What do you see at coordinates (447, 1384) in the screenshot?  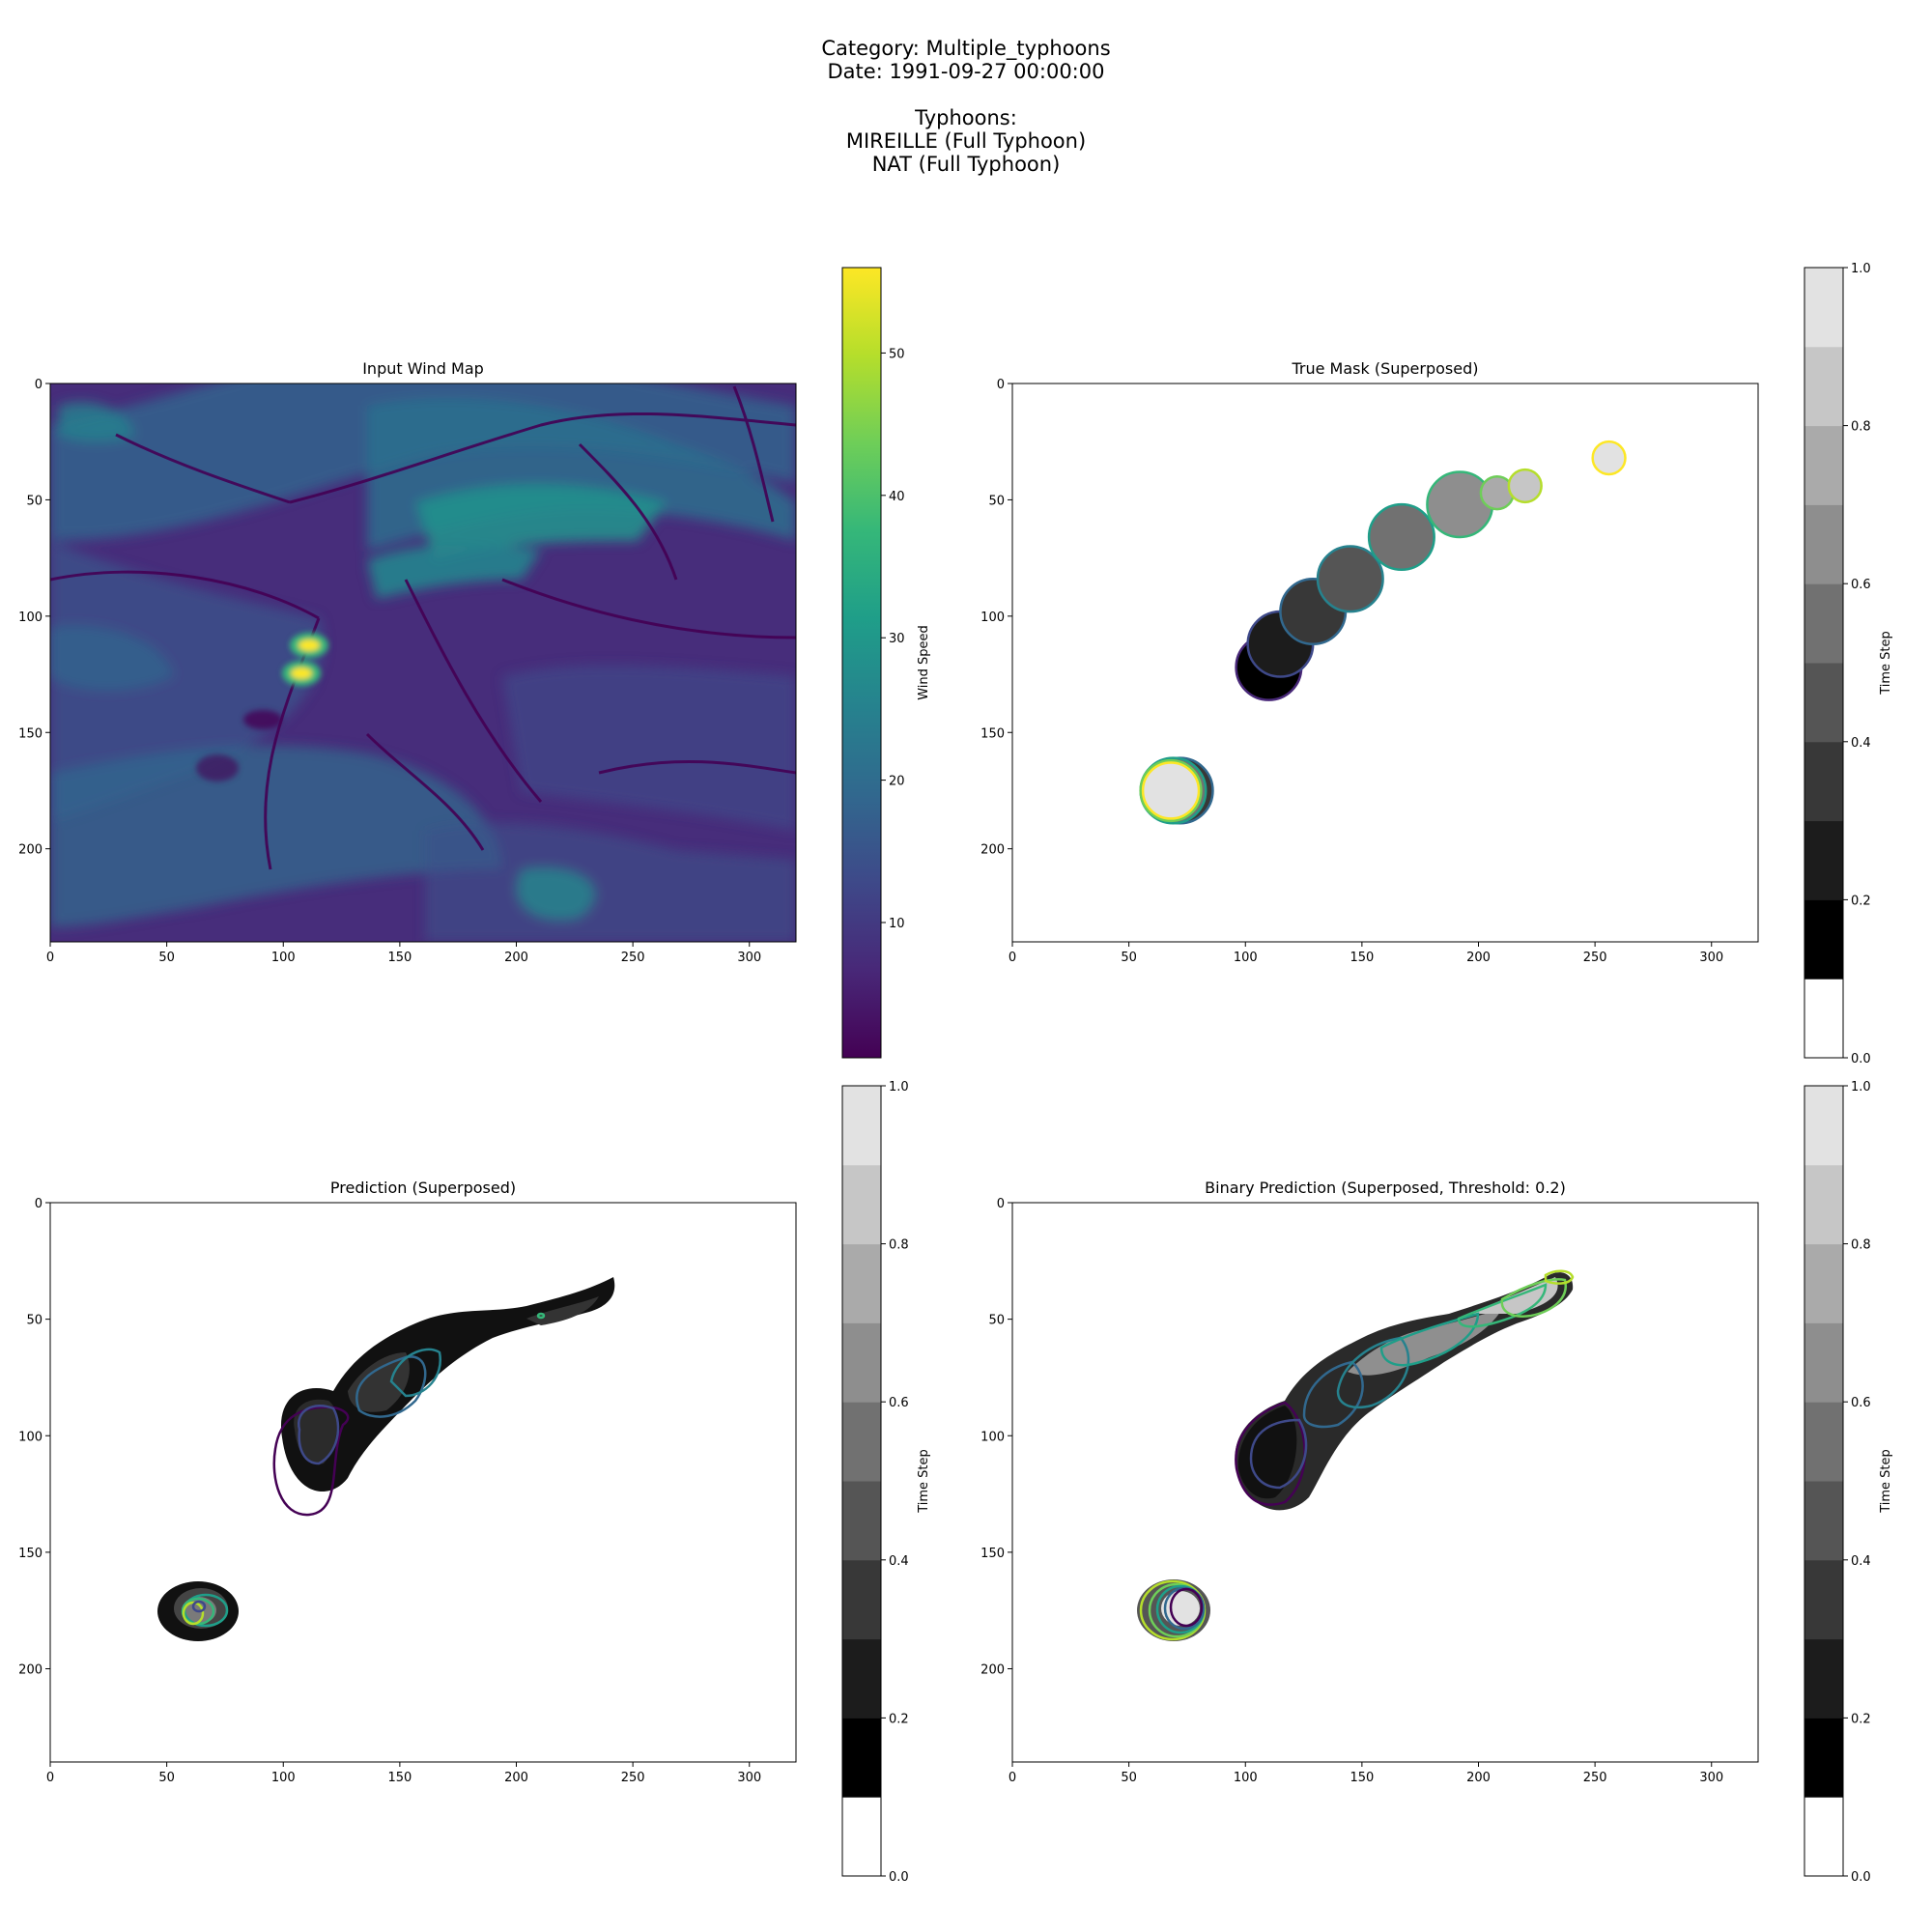 I see `prediction-blob-main` at bounding box center [447, 1384].